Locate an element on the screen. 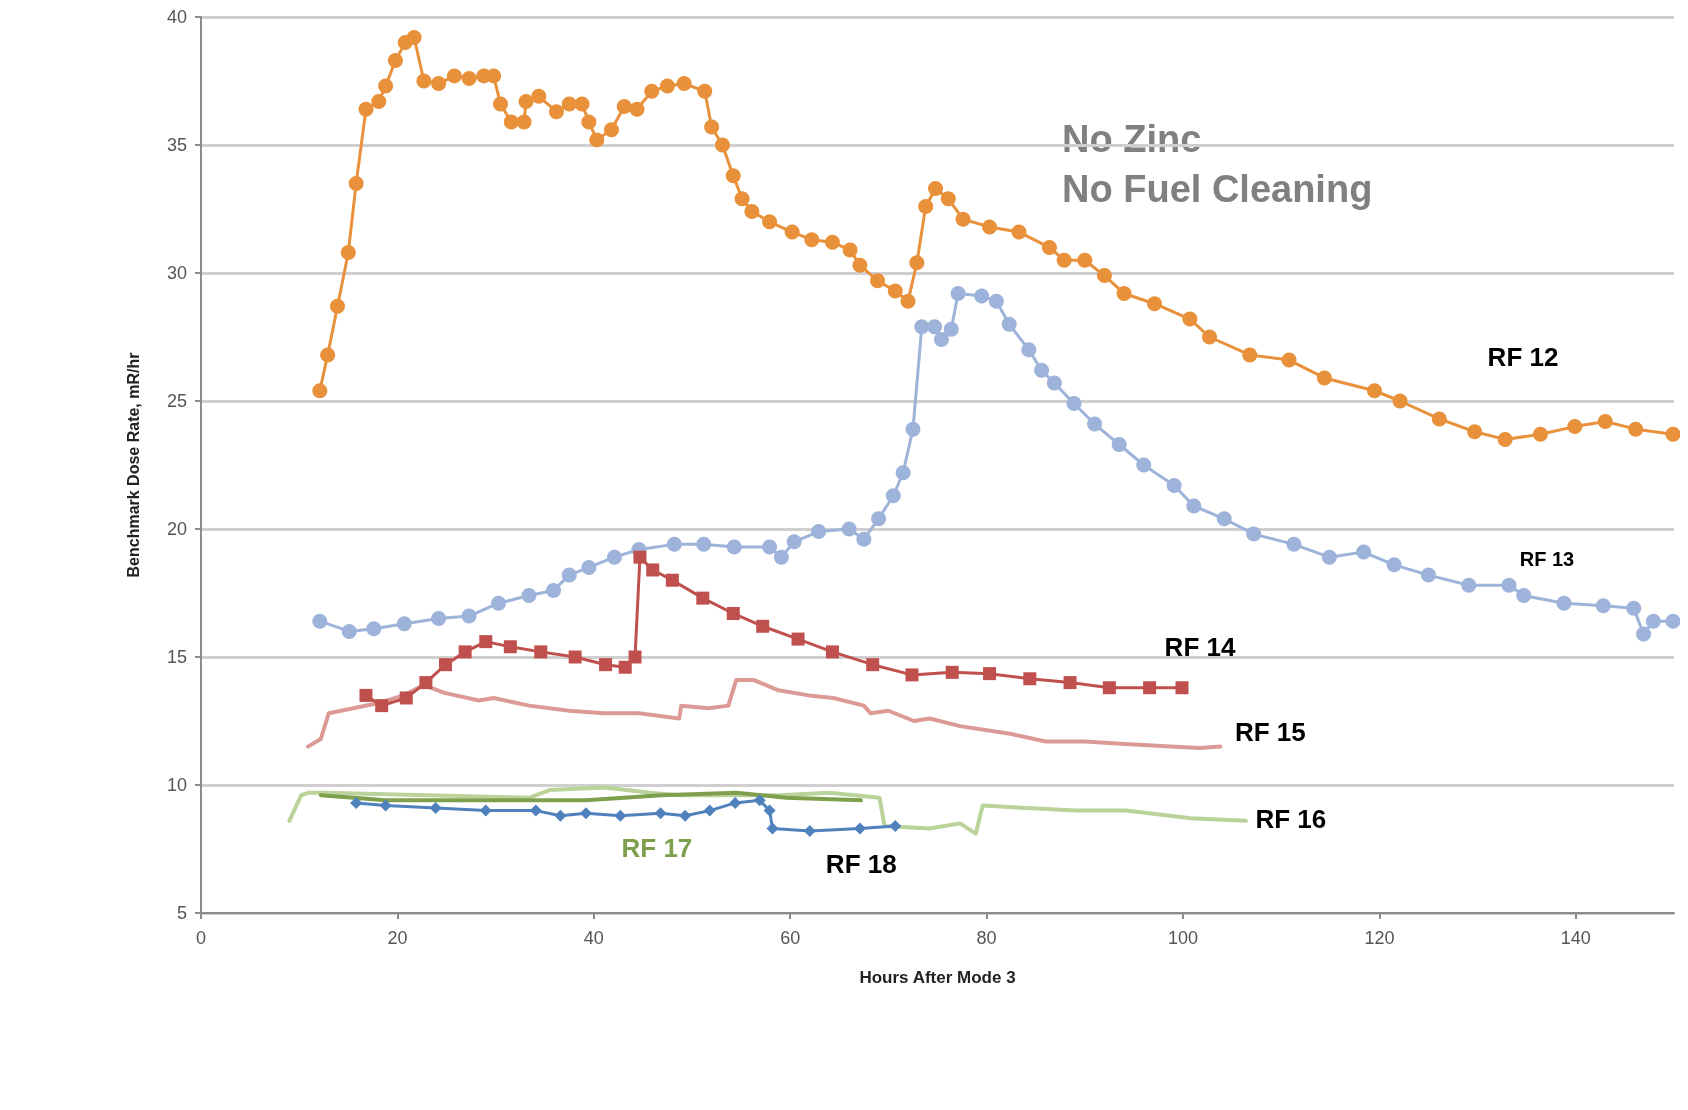  series-label: RF 13 is located at coordinates (1547, 559).